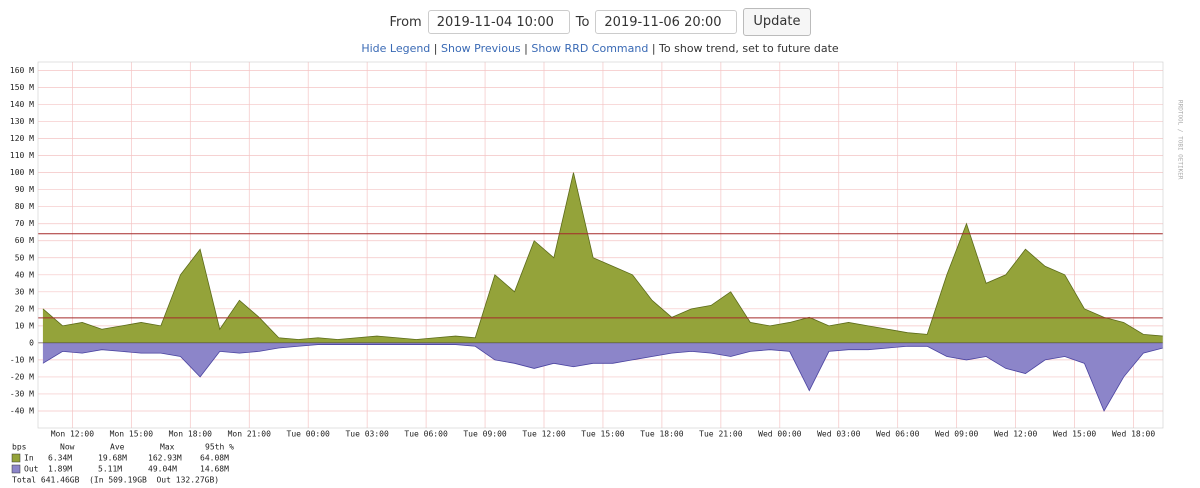  What do you see at coordinates (544, 434) in the screenshot?
I see `x-tick-label: Tue 12:00` at bounding box center [544, 434].